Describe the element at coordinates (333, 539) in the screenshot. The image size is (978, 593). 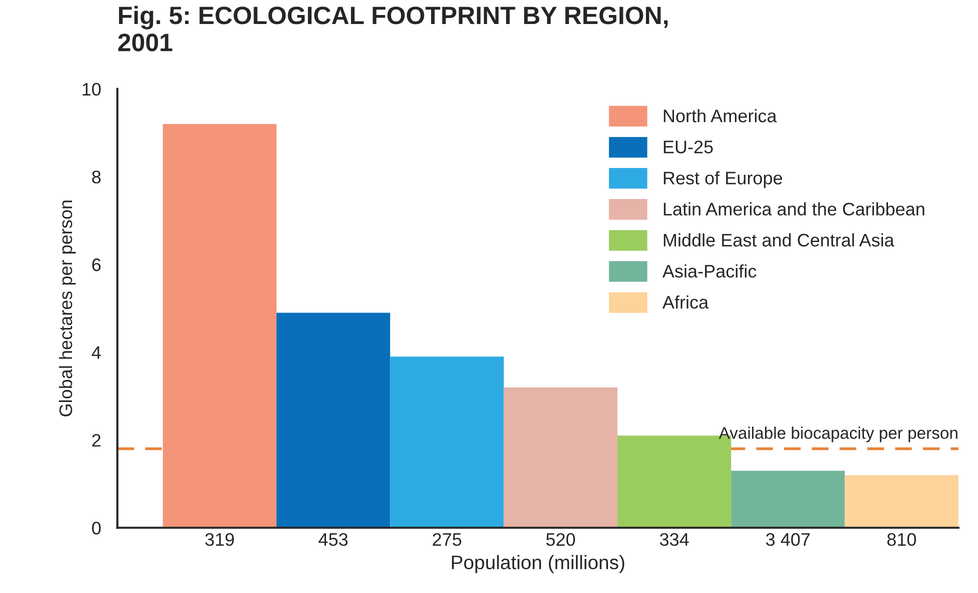
I see `x-tick-label: 453` at that location.